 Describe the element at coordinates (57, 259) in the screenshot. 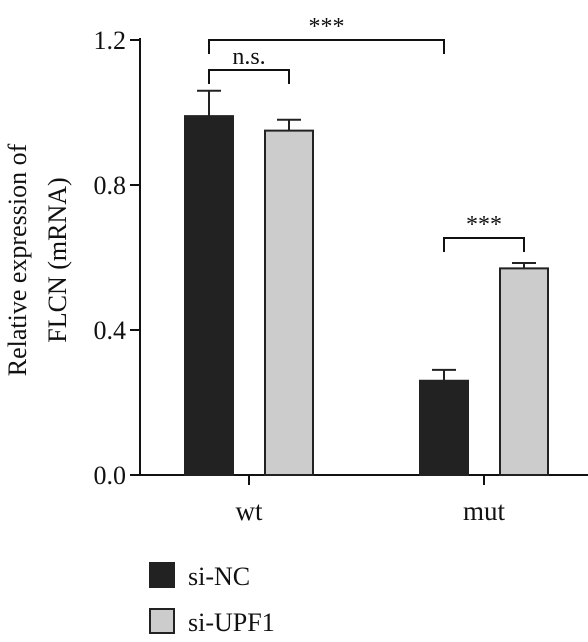

I see `y-axis-label-line-2: FLCN (mRNA)` at that location.